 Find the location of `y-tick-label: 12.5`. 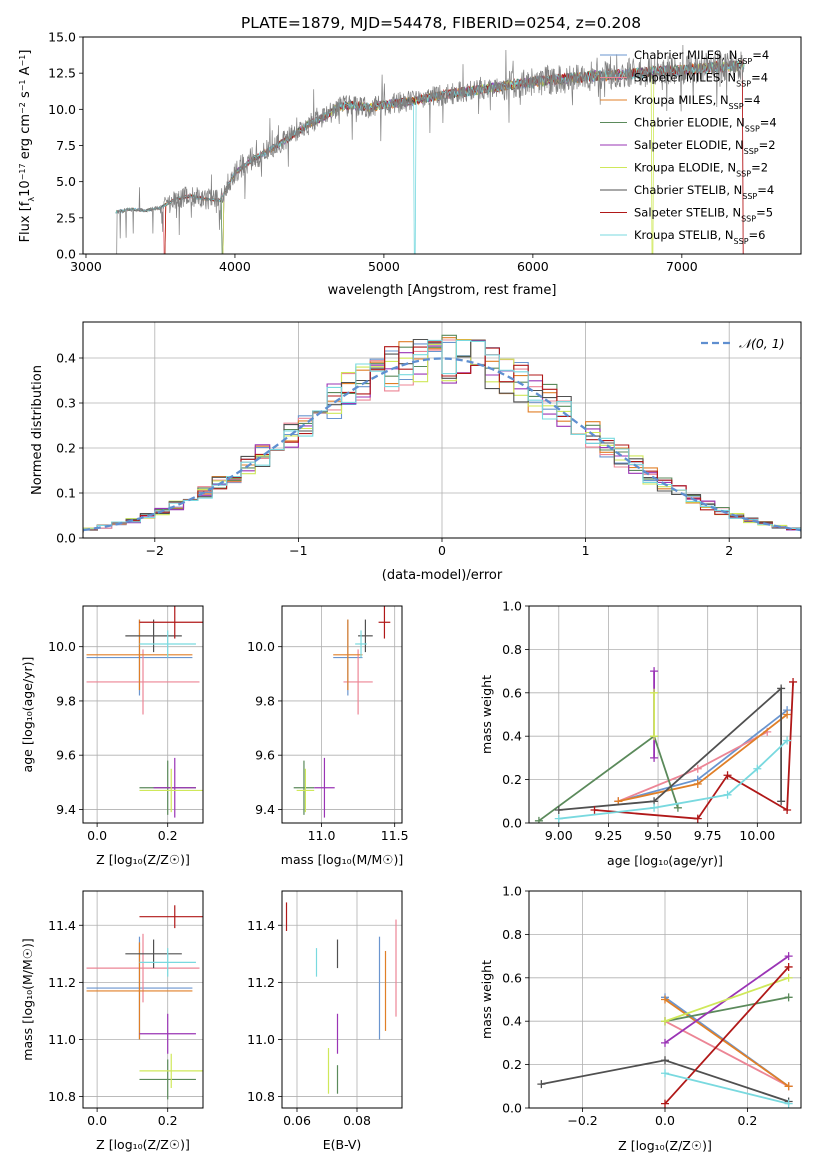

y-tick-label: 12.5 is located at coordinates (62, 73).